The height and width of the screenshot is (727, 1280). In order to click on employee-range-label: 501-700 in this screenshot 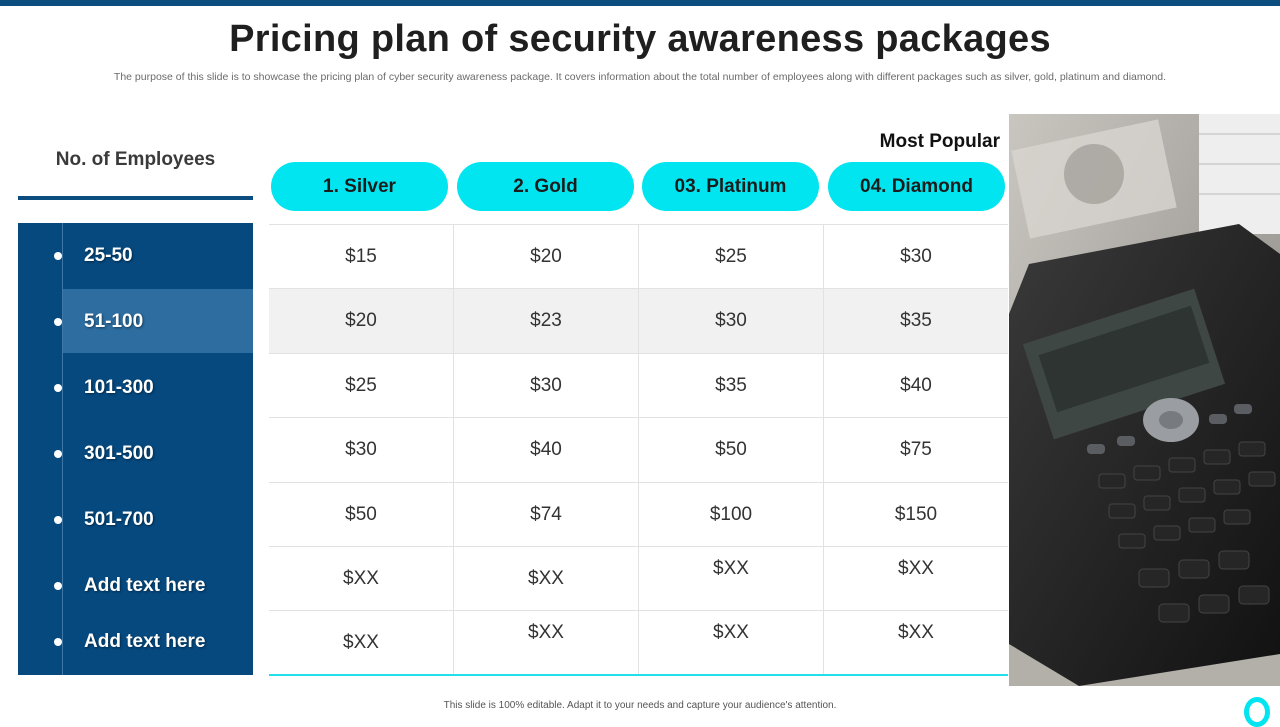, I will do `click(119, 519)`.